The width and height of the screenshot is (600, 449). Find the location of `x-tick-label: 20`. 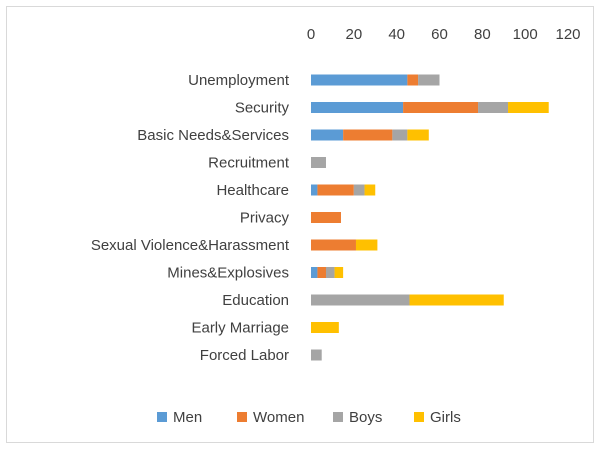

x-tick-label: 20 is located at coordinates (353, 34).